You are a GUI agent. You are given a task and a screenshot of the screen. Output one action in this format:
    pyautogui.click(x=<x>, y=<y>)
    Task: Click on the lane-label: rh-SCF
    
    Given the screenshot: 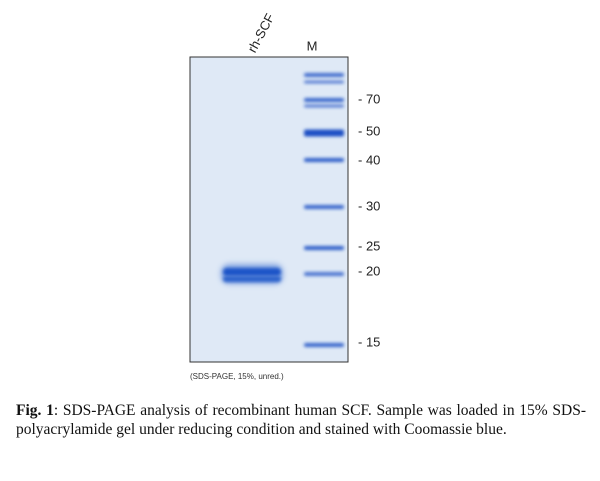 What is the action you would take?
    pyautogui.click(x=260, y=33)
    